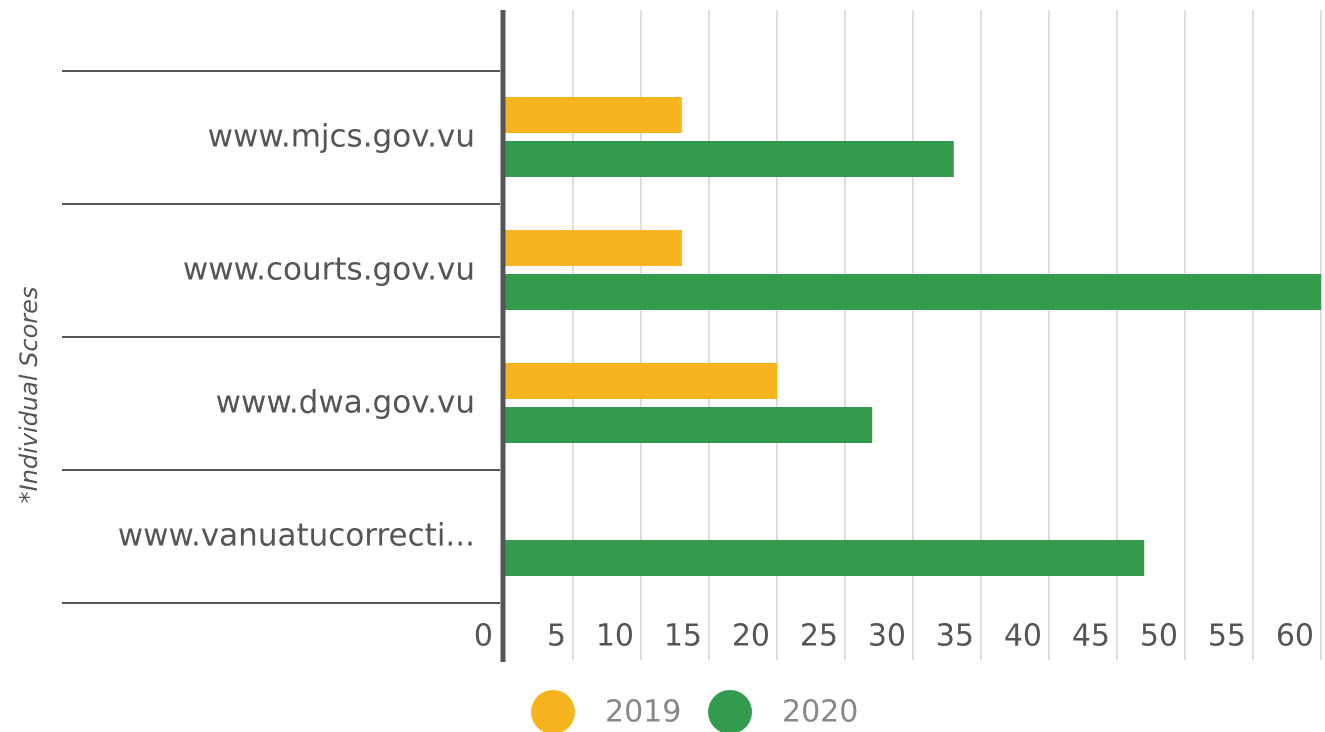 Image resolution: width=1325 pixels, height=732 pixels. I want to click on legend-label: 2020, so click(820, 712).